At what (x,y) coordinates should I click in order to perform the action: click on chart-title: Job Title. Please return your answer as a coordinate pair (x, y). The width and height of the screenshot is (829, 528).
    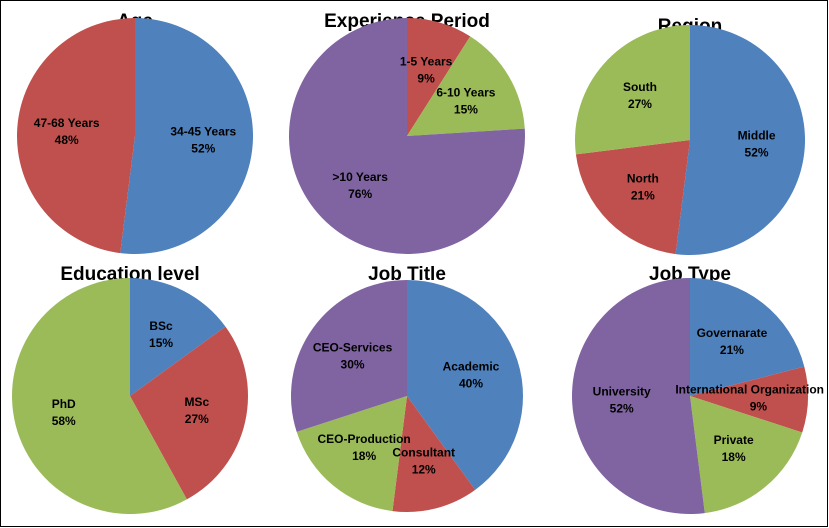
    Looking at the image, I should click on (407, 274).